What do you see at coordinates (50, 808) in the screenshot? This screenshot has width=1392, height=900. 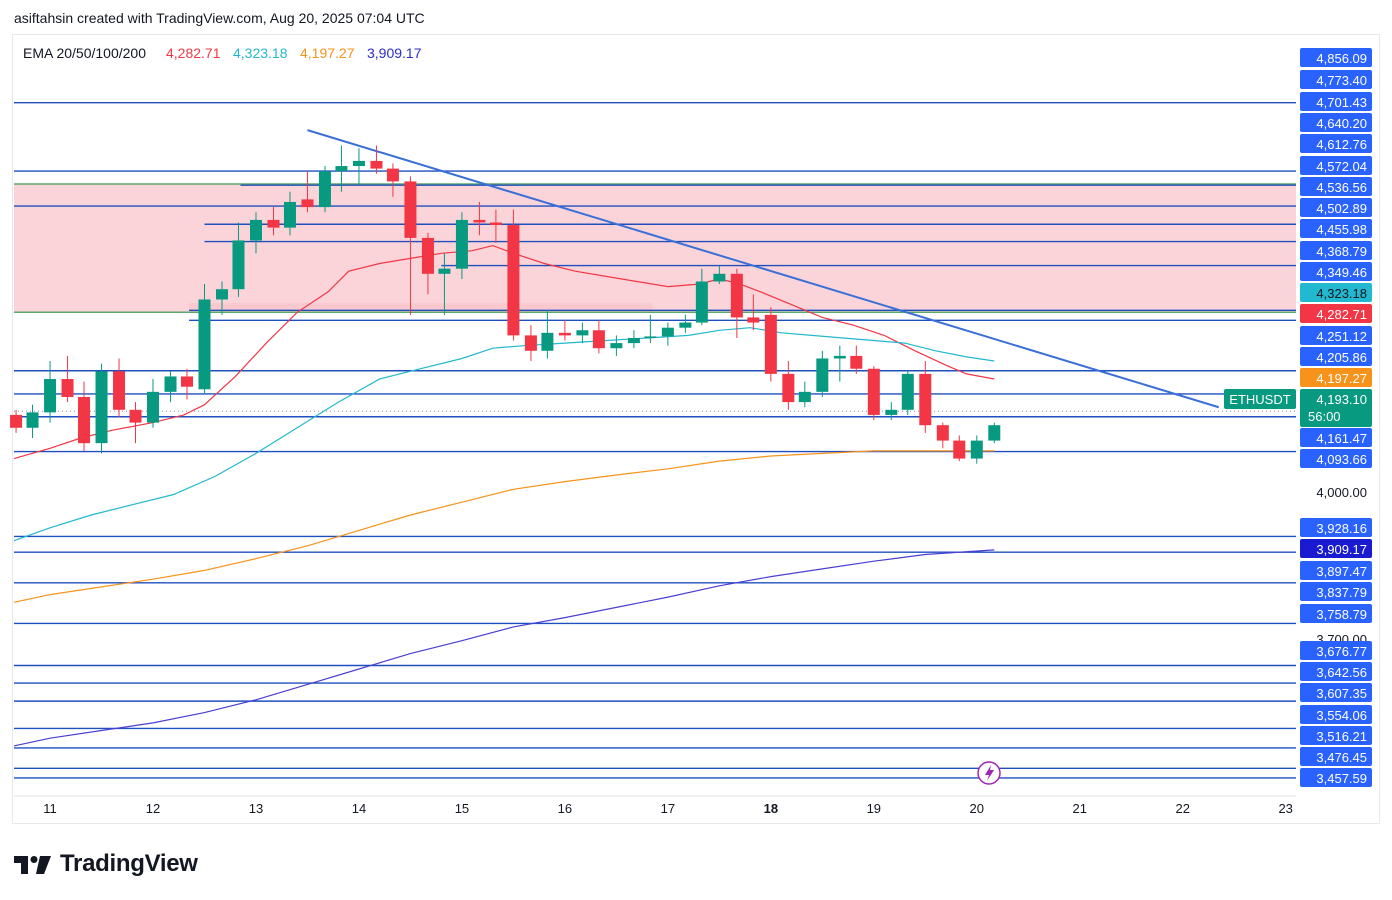 I see `time-tick-label: 11` at bounding box center [50, 808].